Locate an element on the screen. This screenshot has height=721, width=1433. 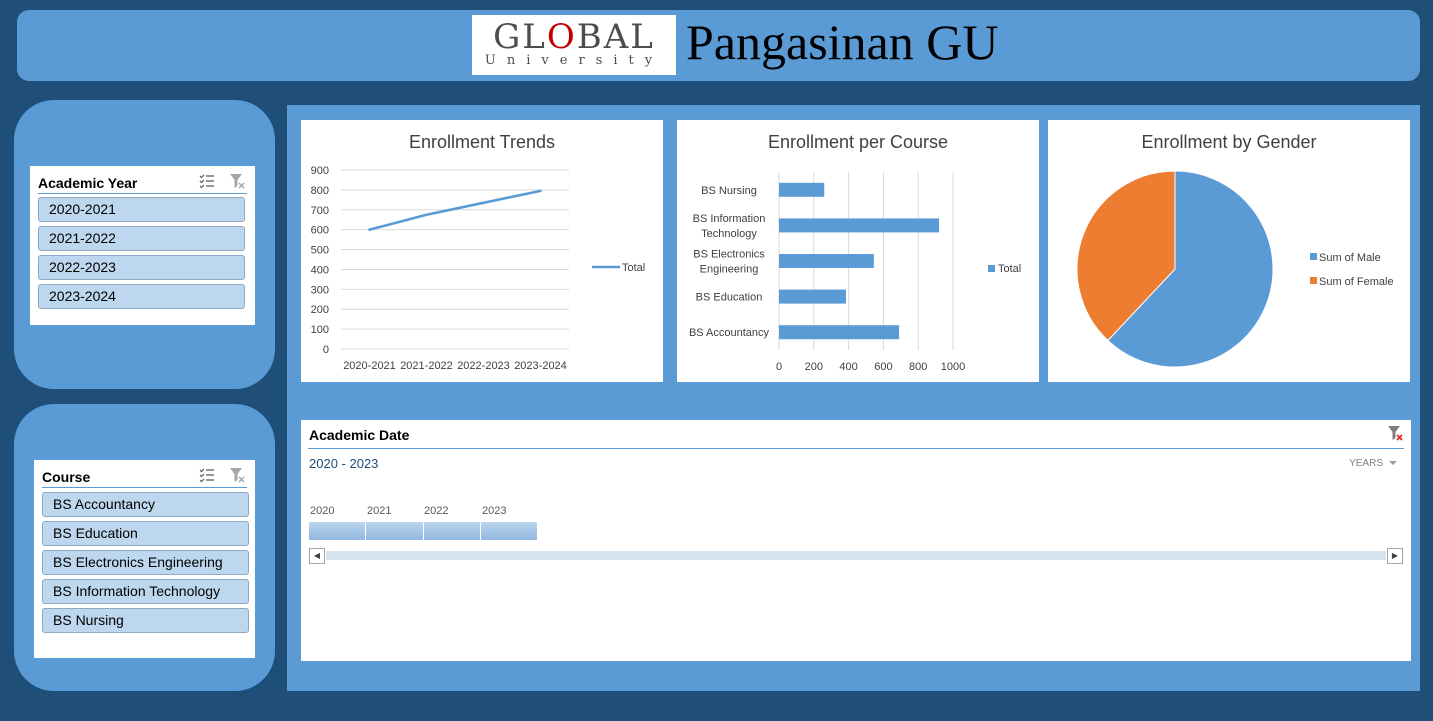
timeline-scrollbar: ◀ ▶ is located at coordinates (856, 556).